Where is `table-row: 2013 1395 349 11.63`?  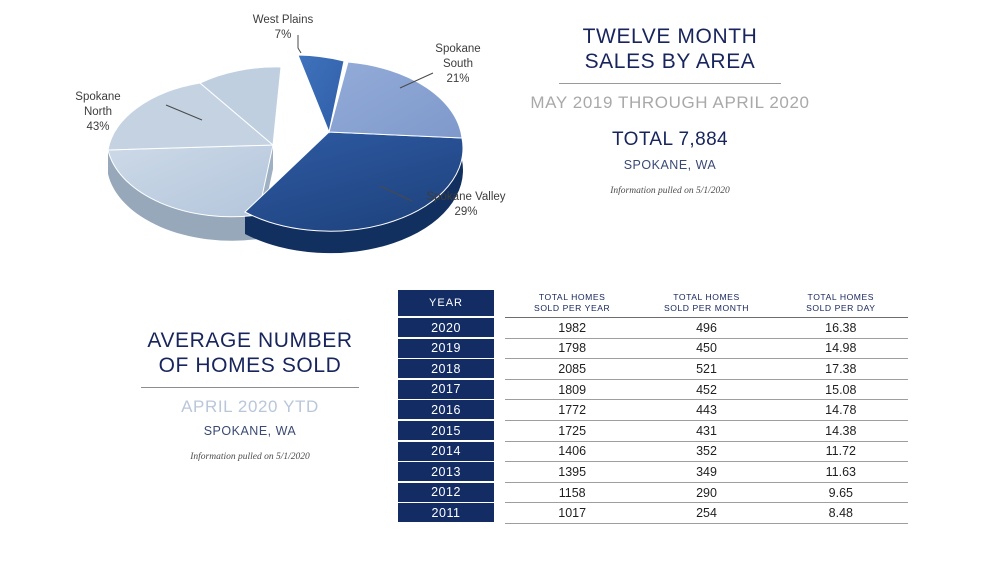
table-row: 2013 1395 349 11.63 is located at coordinates (653, 472).